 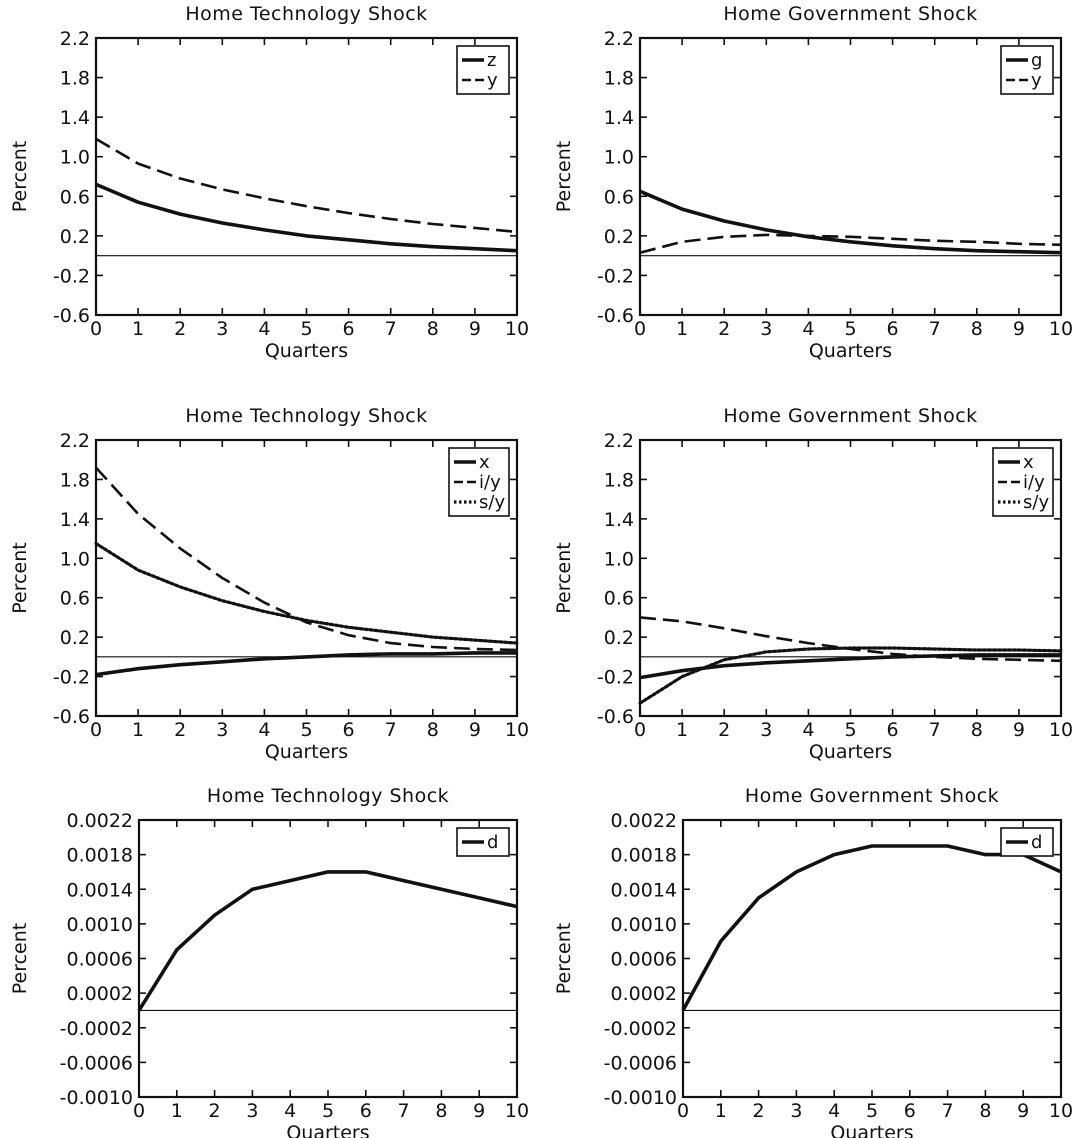 I want to click on y-tick-label: 0.0014, so click(x=644, y=890).